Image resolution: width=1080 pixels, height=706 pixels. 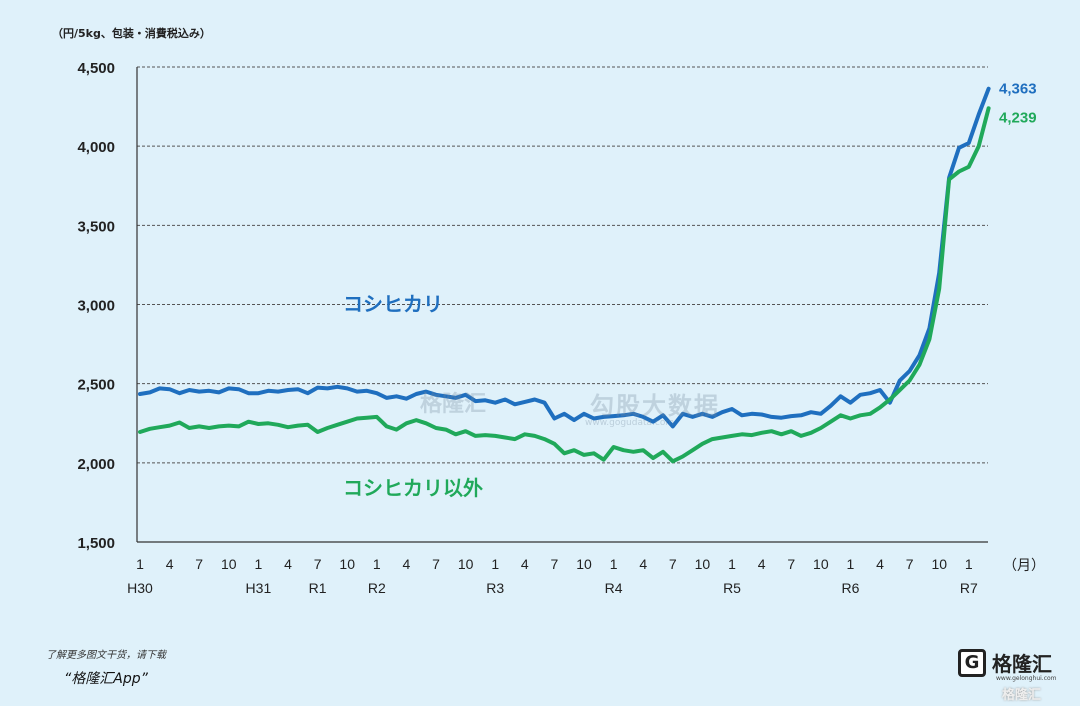 I want to click on series-end-value-label: 4,239, so click(x=1018, y=117).